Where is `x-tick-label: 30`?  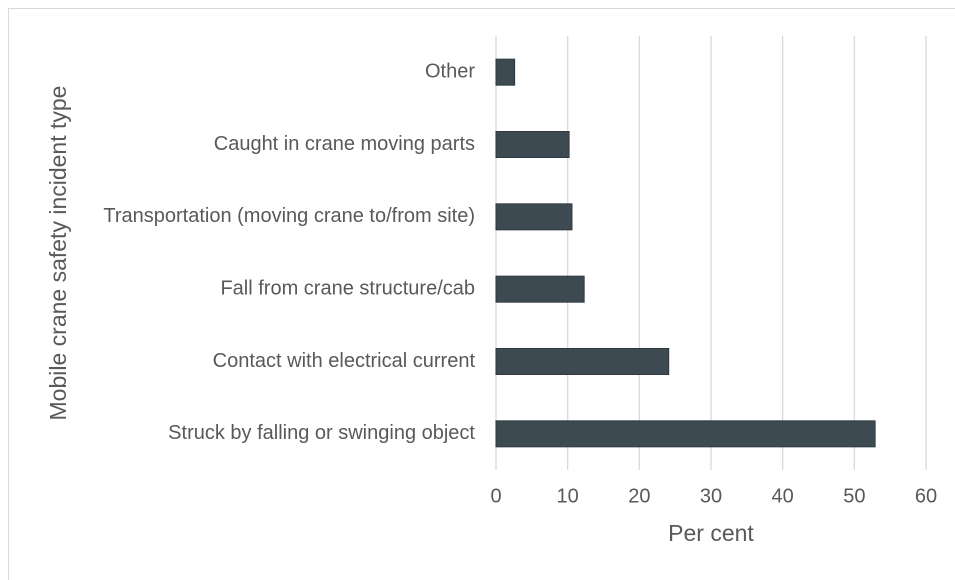 x-tick-label: 30 is located at coordinates (711, 496).